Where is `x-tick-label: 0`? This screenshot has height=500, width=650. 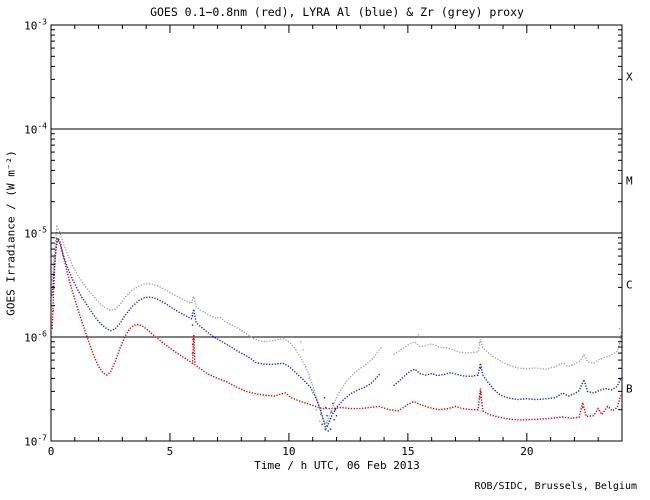
x-tick-label: 0 is located at coordinates (51, 451).